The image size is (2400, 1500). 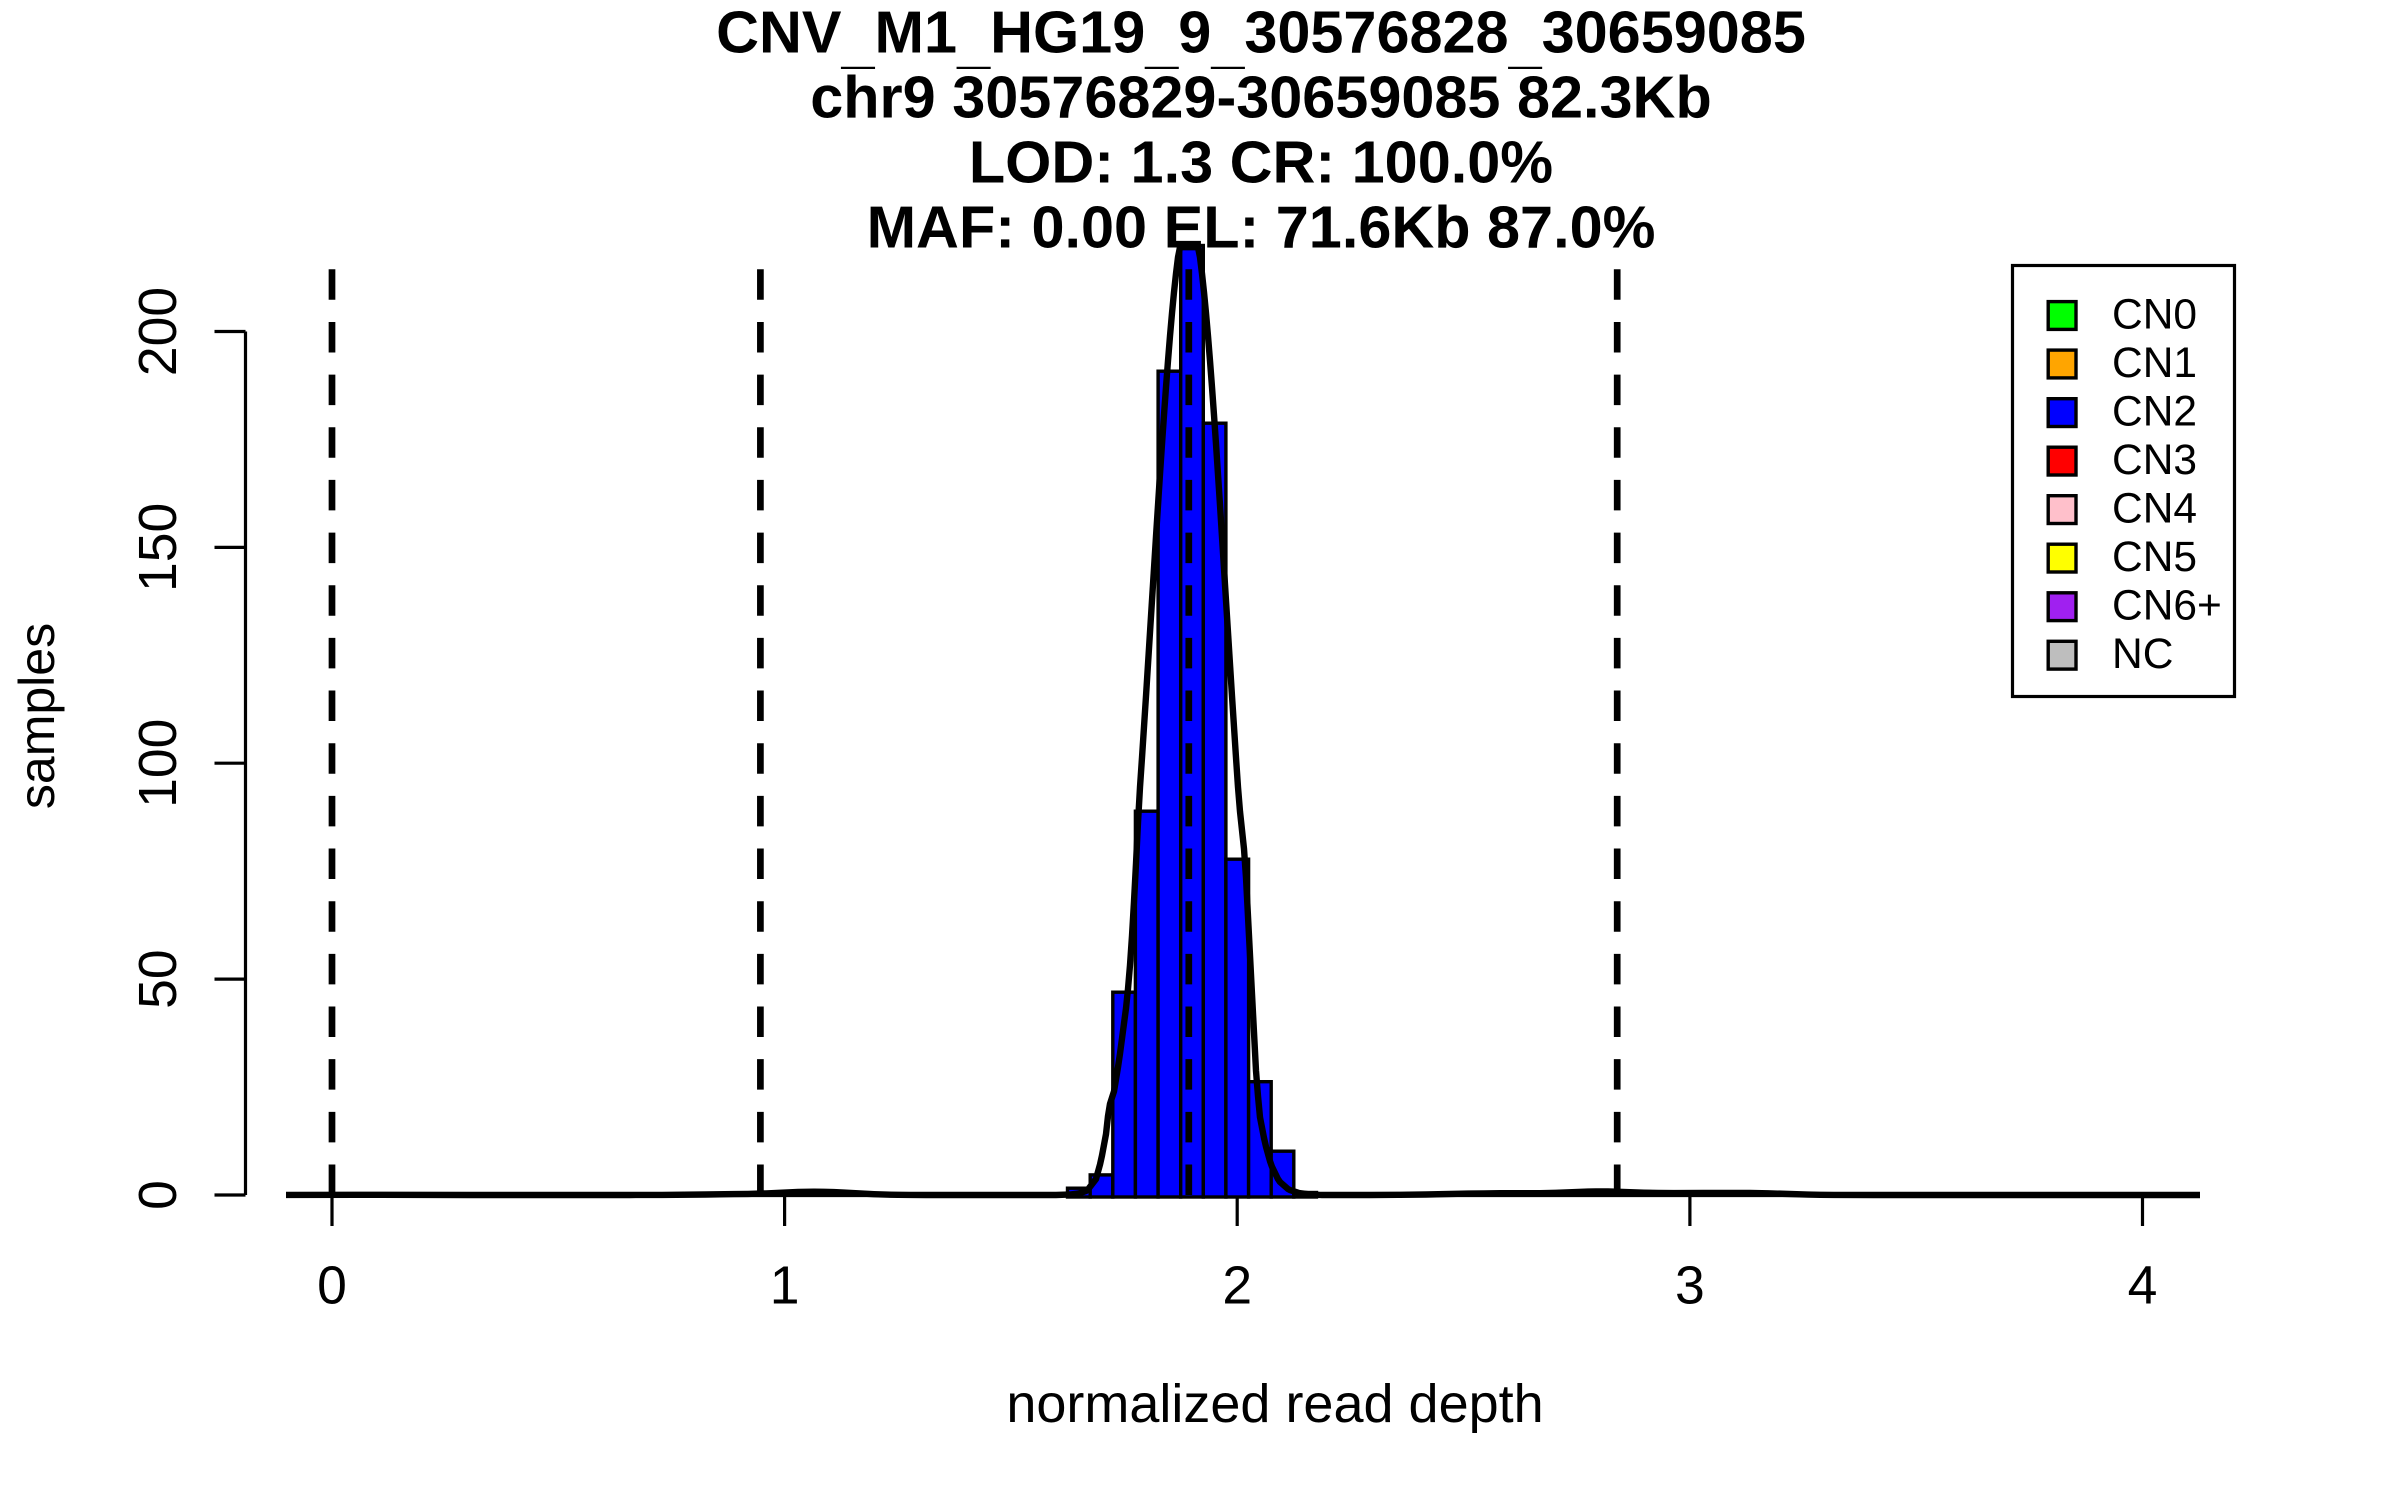 What do you see at coordinates (158, 763) in the screenshot?
I see `svg-text: 100` at bounding box center [158, 763].